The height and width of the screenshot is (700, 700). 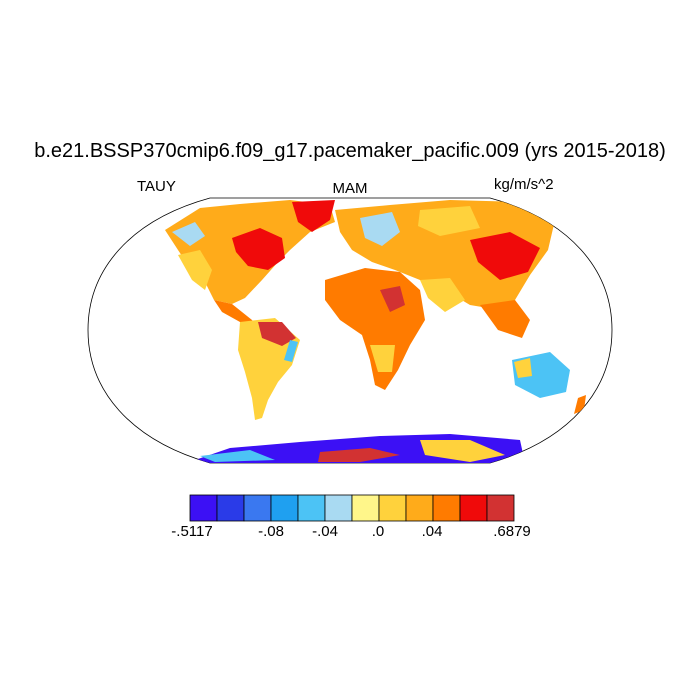 I want to click on southeast-asia, so click(x=505, y=319).